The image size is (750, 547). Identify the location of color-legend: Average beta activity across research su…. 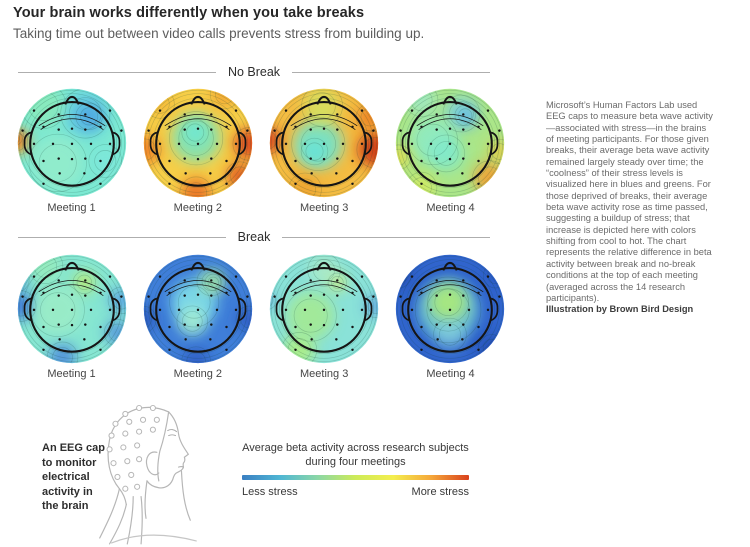
(355, 469).